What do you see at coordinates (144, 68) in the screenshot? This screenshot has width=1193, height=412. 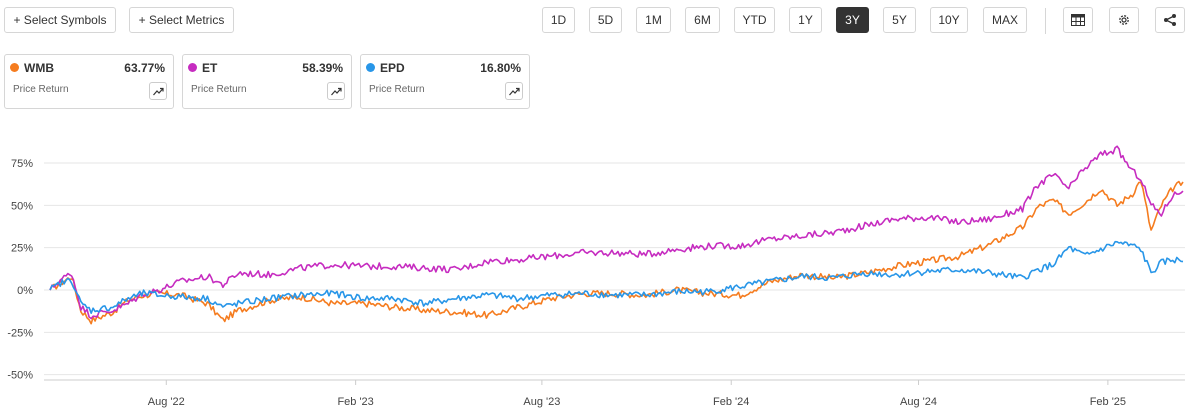 I see `card-return-value: 63.77%` at bounding box center [144, 68].